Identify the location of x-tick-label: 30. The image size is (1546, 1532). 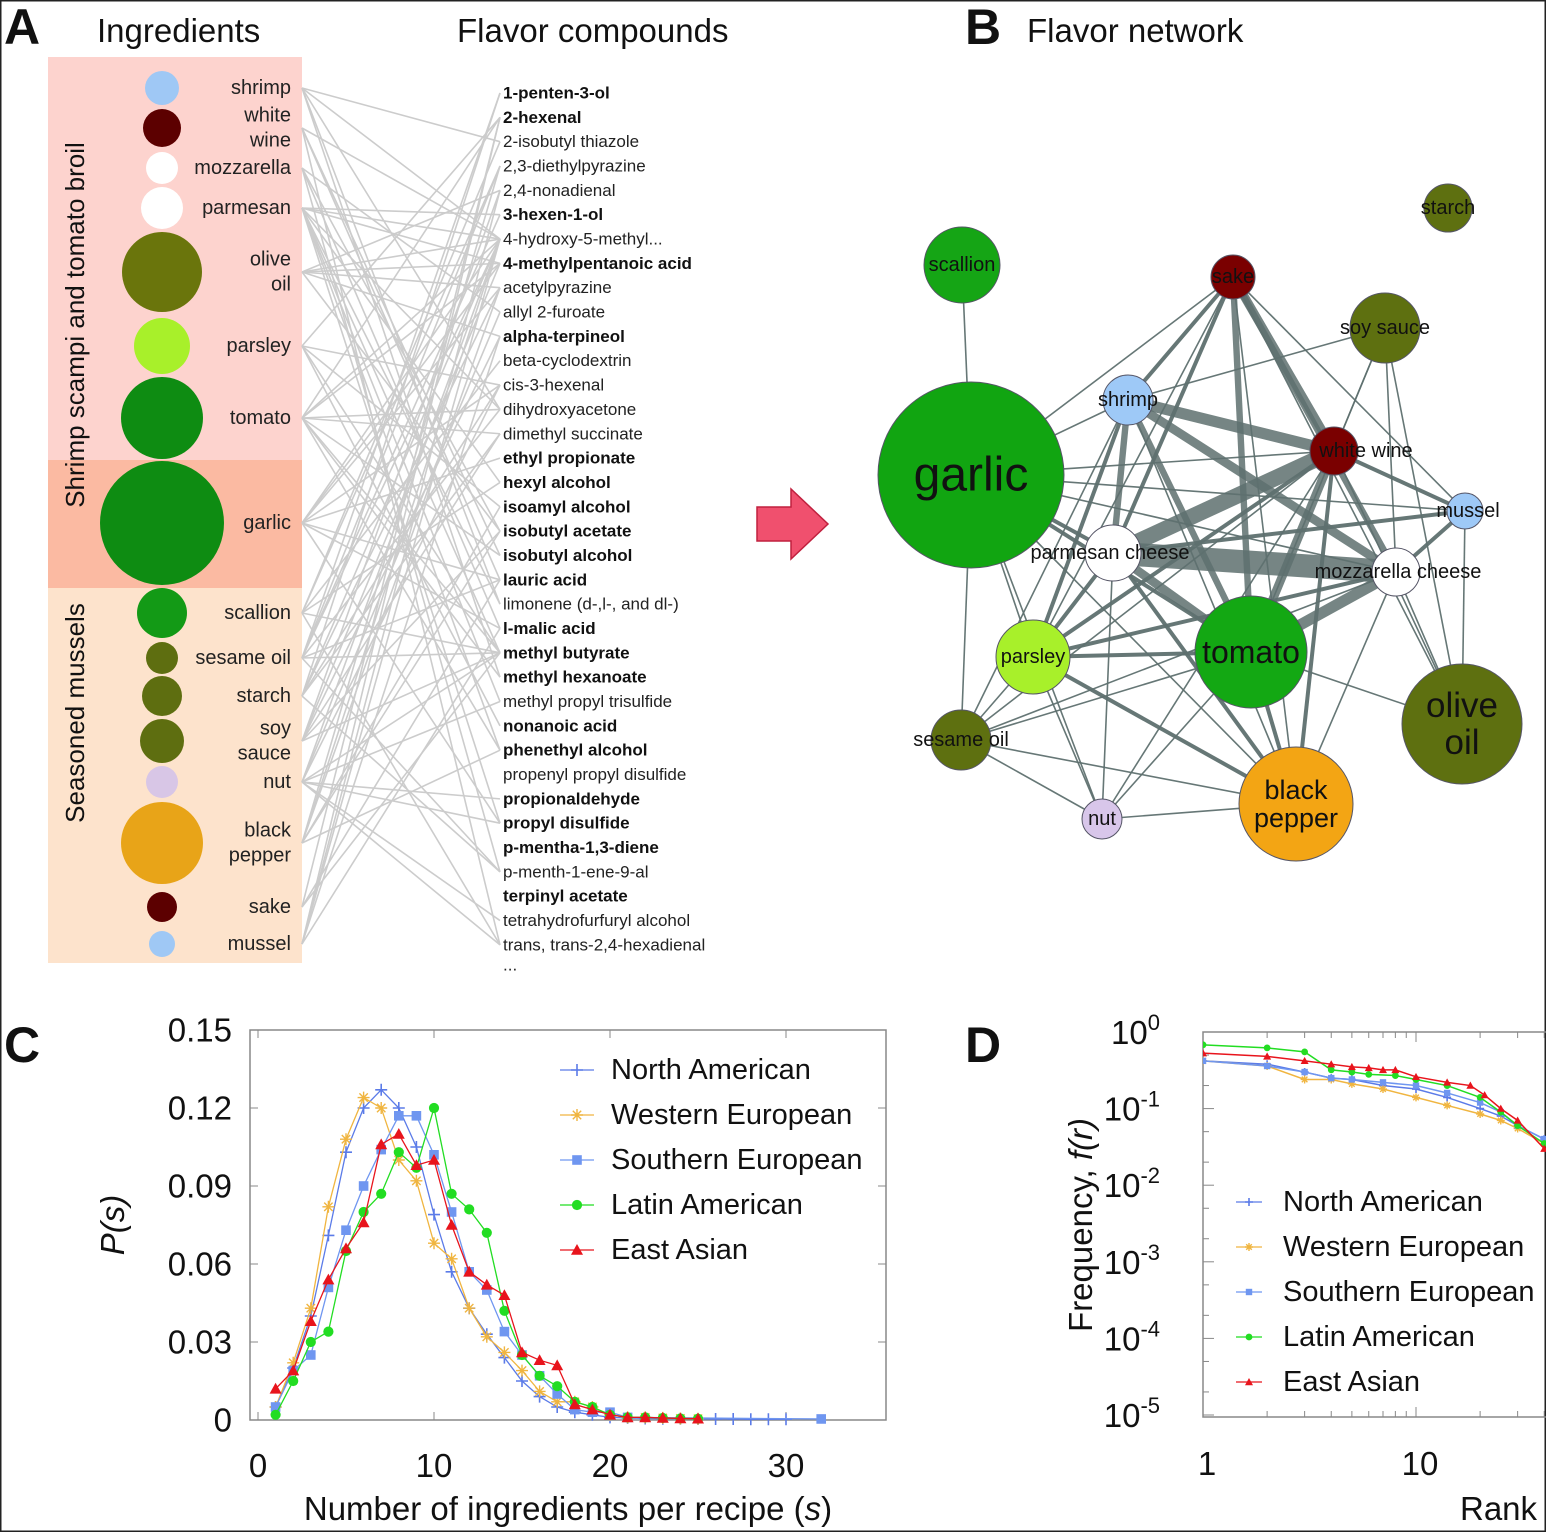
(786, 1465).